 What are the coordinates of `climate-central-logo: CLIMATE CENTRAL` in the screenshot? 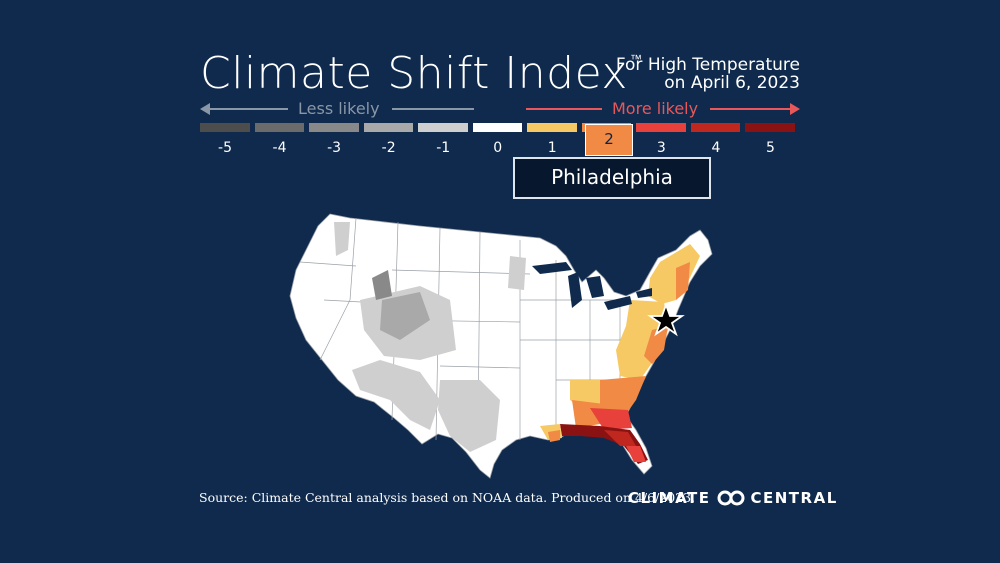 It's located at (733, 498).